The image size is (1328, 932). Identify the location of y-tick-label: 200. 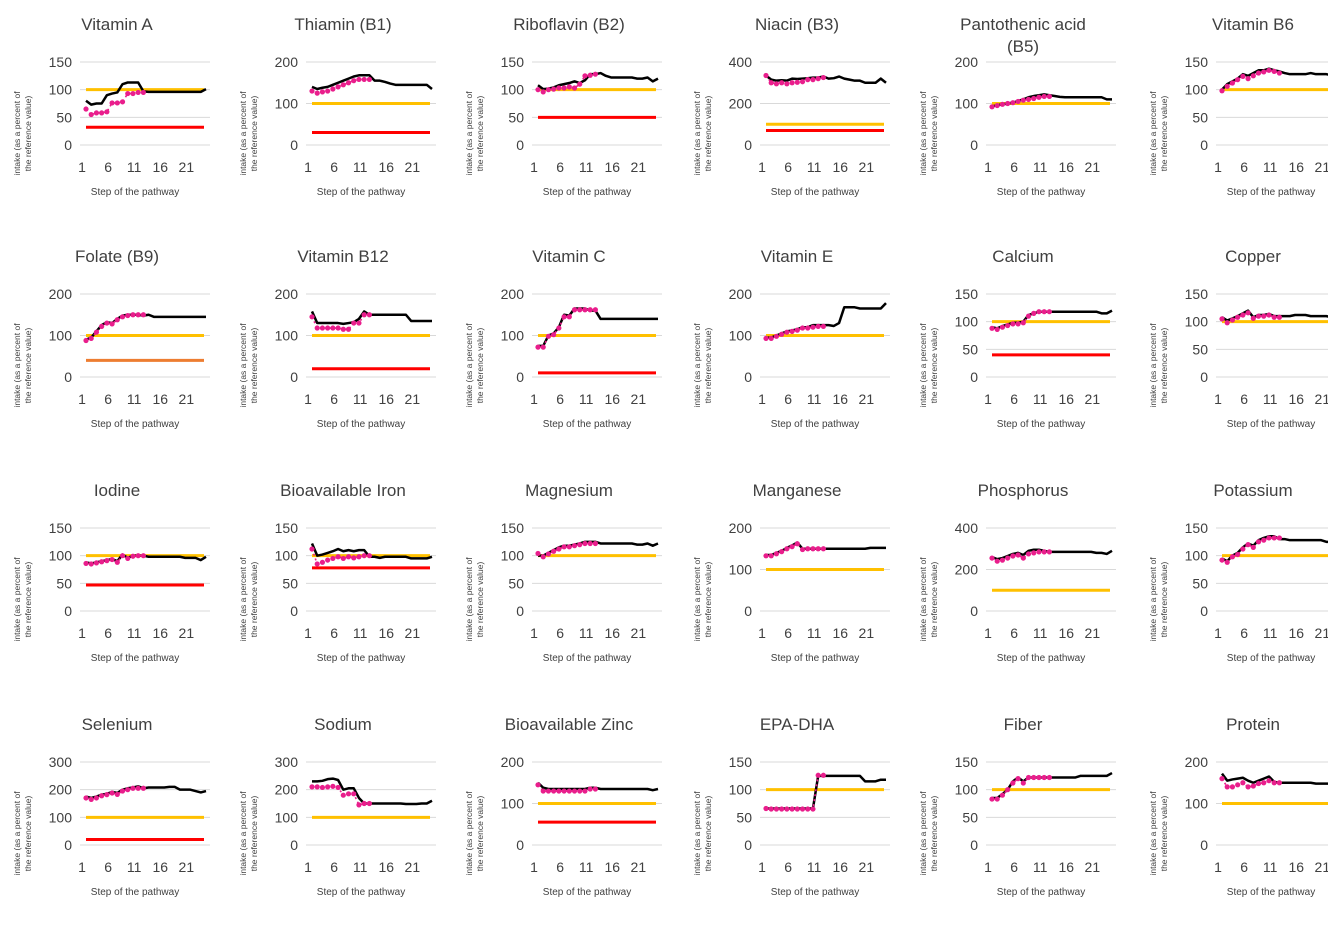
(287, 294).